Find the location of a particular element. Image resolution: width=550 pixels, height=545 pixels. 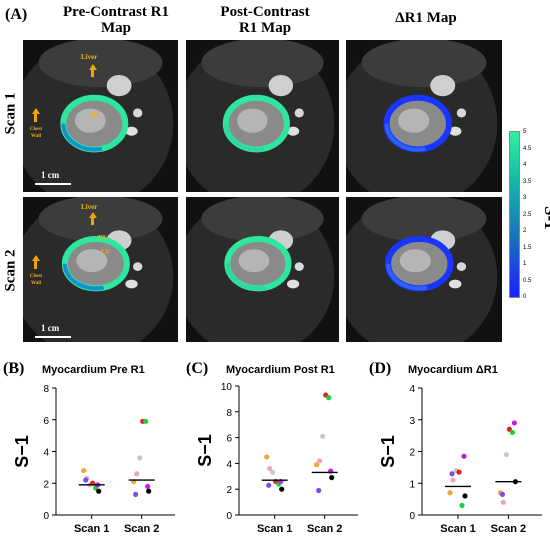

row-label-scan2: Scan 2 is located at coordinates (10, 270).